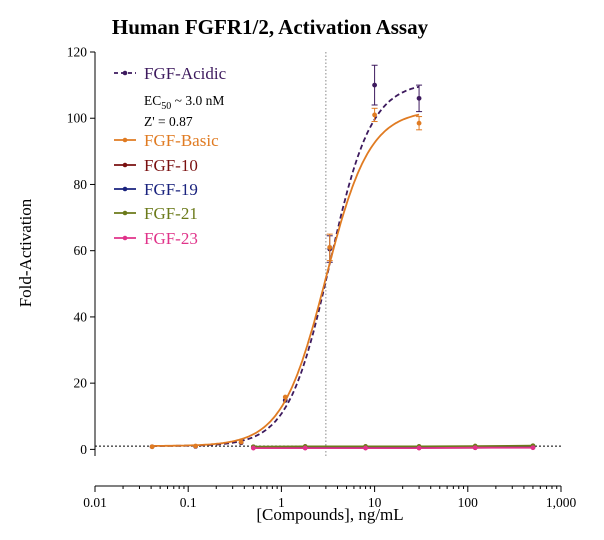  What do you see at coordinates (95, 502) in the screenshot?
I see `x-tick-label-0: 0.01` at bounding box center [95, 502].